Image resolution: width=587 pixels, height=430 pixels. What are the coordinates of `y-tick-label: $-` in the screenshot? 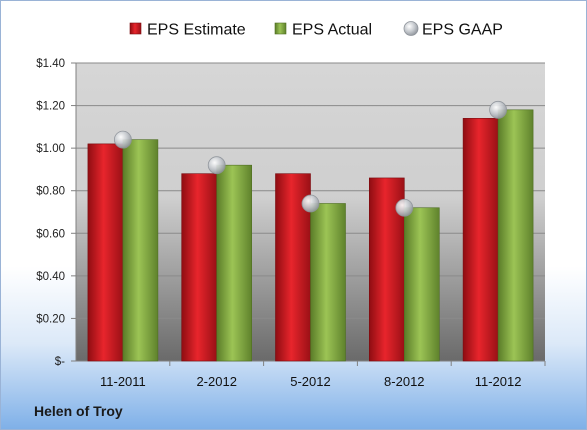 It's located at (60, 362).